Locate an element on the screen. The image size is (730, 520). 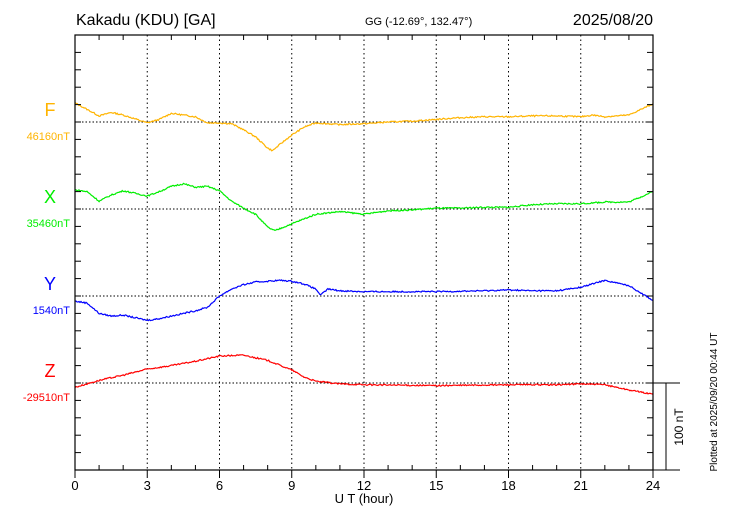
x-tick-label: 12 is located at coordinates (364, 485).